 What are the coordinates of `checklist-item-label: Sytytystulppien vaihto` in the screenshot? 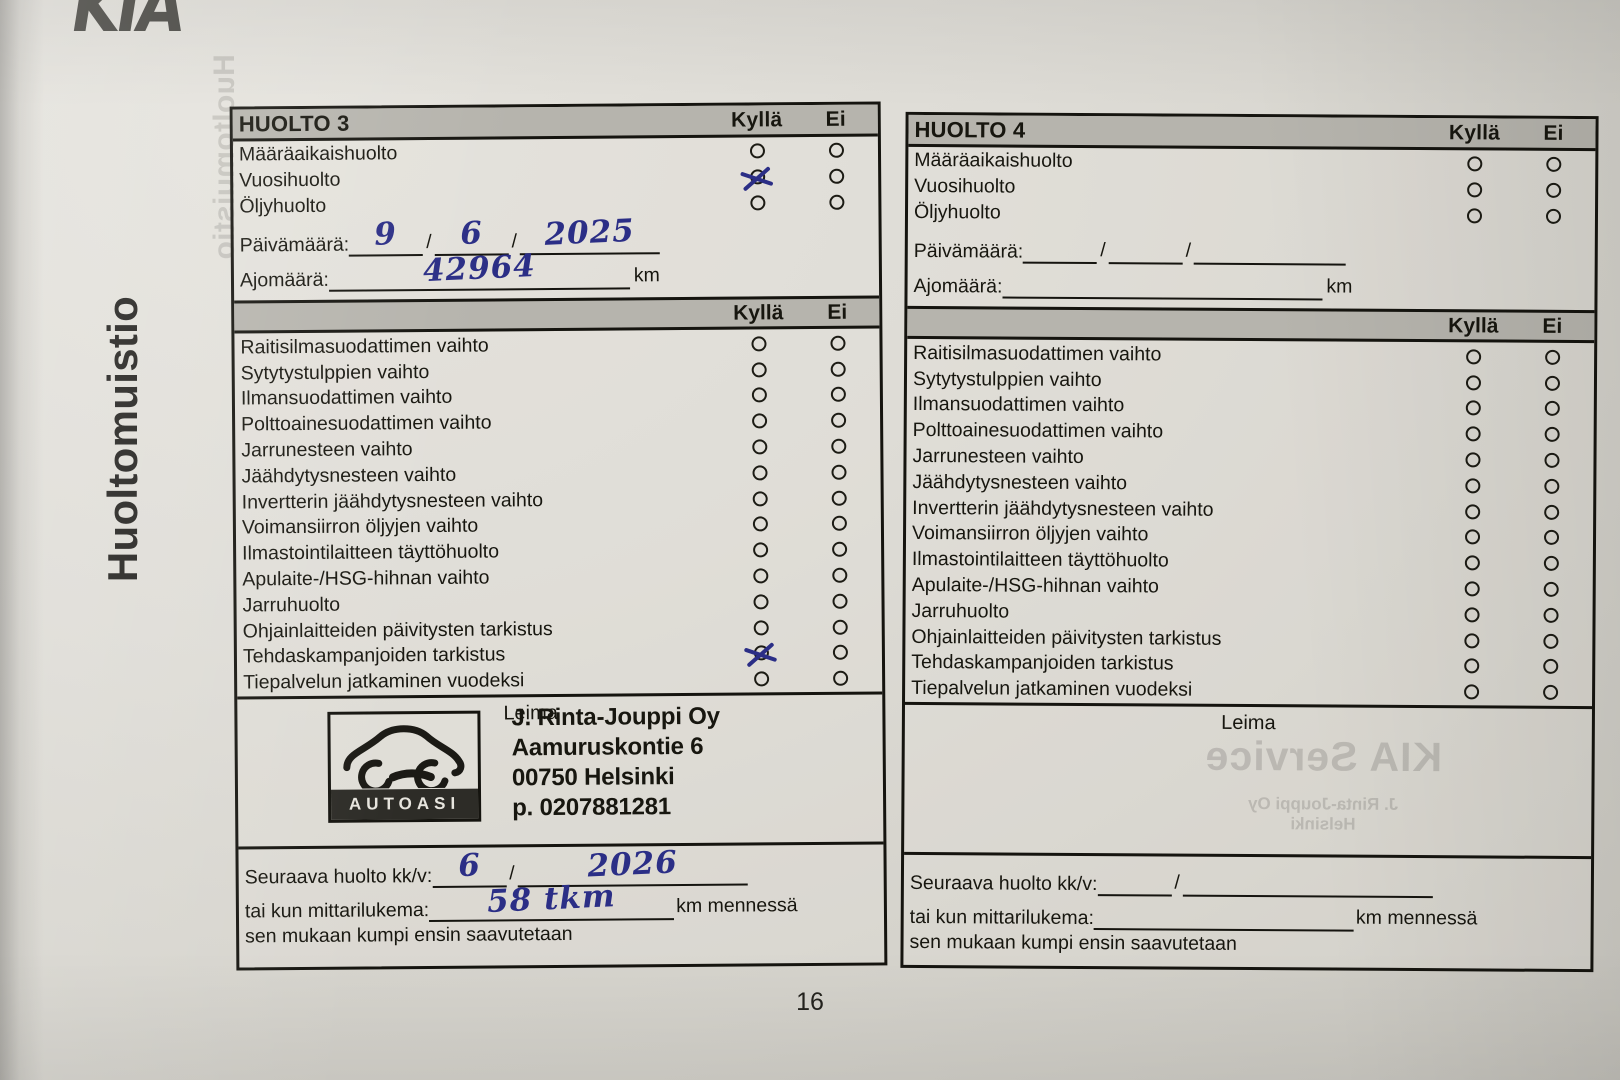 It's located at (1007, 379).